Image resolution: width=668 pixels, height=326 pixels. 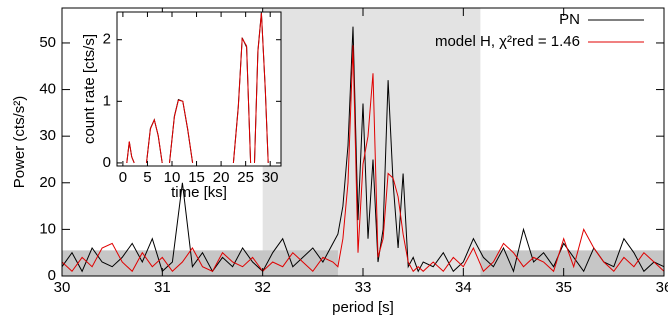 I want to click on y-tick-label: 20, so click(x=47, y=182).